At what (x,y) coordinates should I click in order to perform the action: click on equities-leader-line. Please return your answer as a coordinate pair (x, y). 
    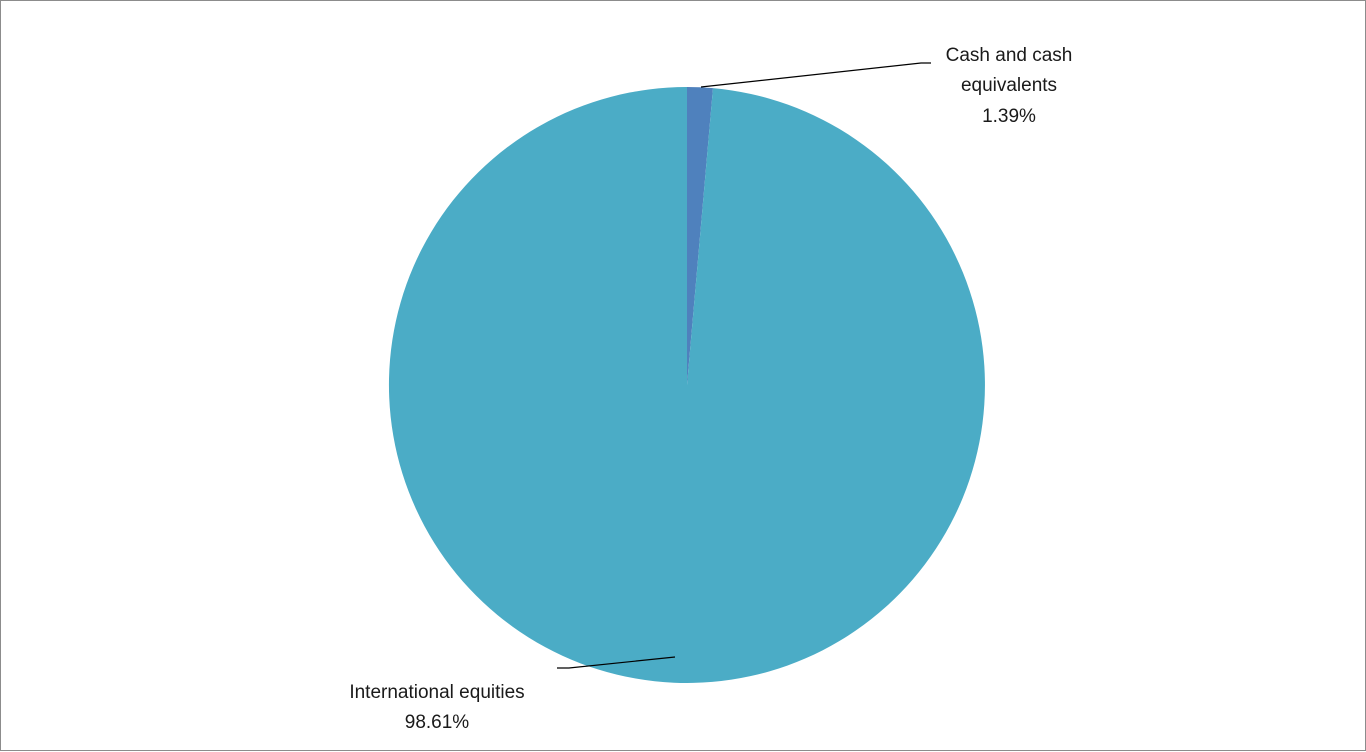
    Looking at the image, I should click on (616, 662).